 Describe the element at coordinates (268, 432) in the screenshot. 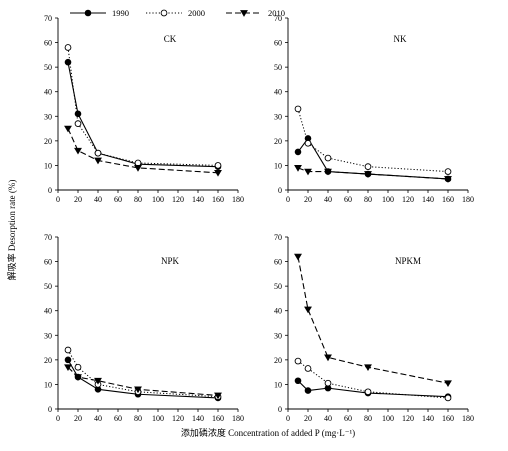

I see `x-axis-label: 添加磷浓度 Concentration of added P (mg·L⁻¹)` at that location.